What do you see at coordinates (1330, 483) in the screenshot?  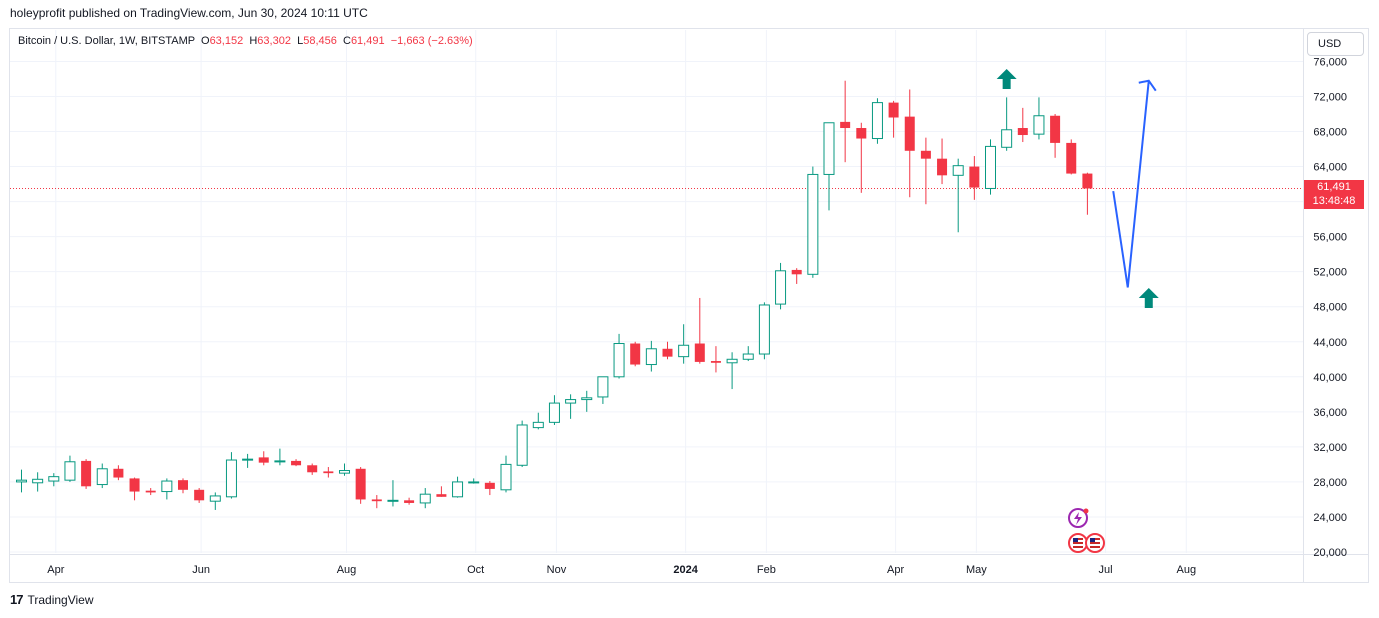 I see `y-tick-label: 28,000` at bounding box center [1330, 483].